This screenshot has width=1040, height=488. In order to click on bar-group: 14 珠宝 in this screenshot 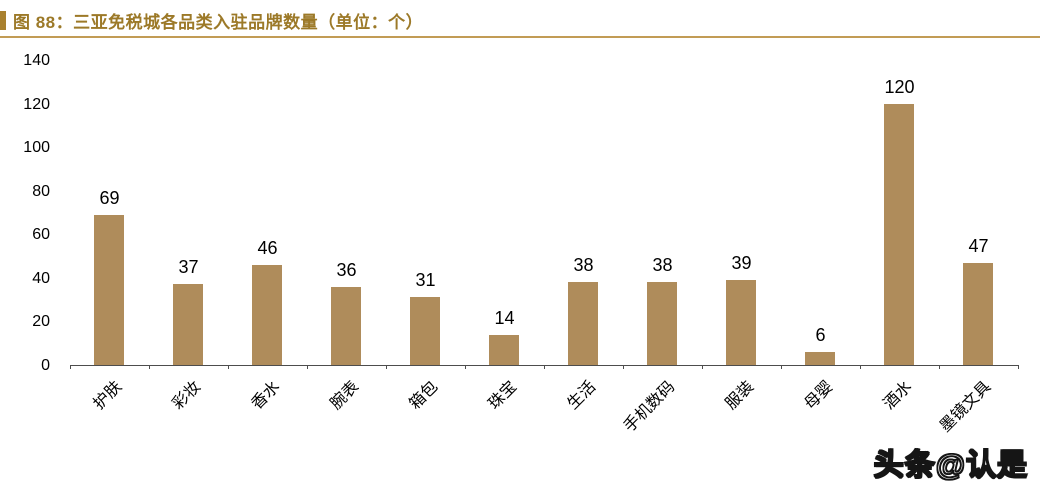, I will do `click(504, 236)`.